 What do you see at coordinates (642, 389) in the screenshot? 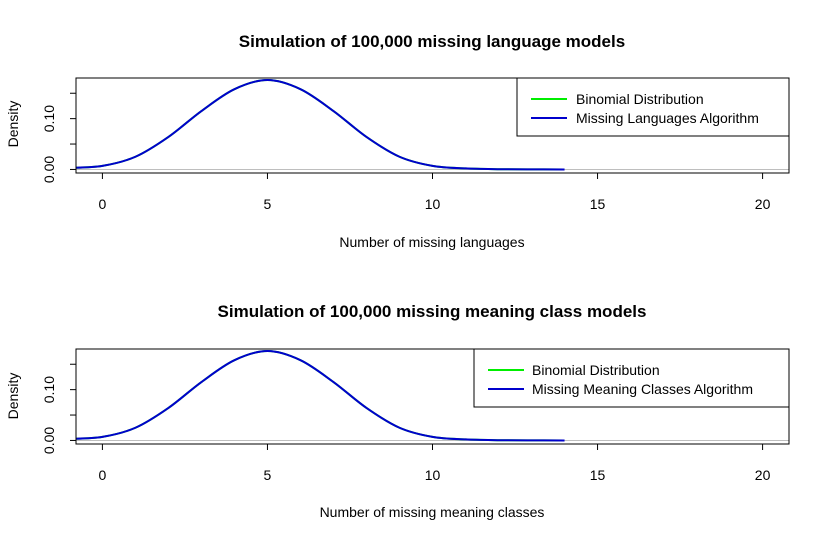
I see `legend-label-algorithm: Missing Meaning Classes Algorithm` at bounding box center [642, 389].